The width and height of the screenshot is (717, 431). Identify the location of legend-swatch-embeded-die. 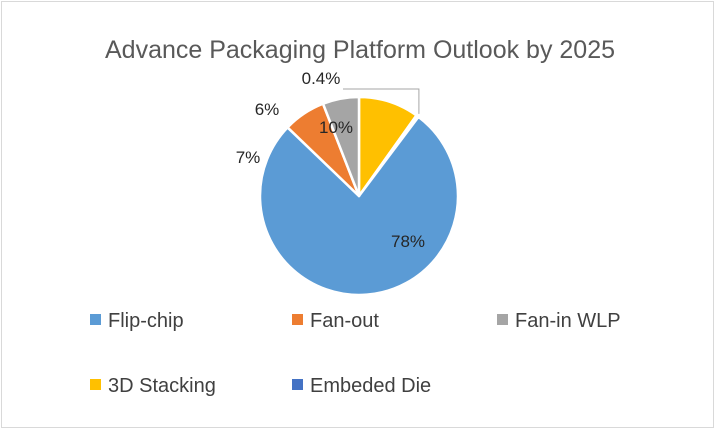
(297, 384).